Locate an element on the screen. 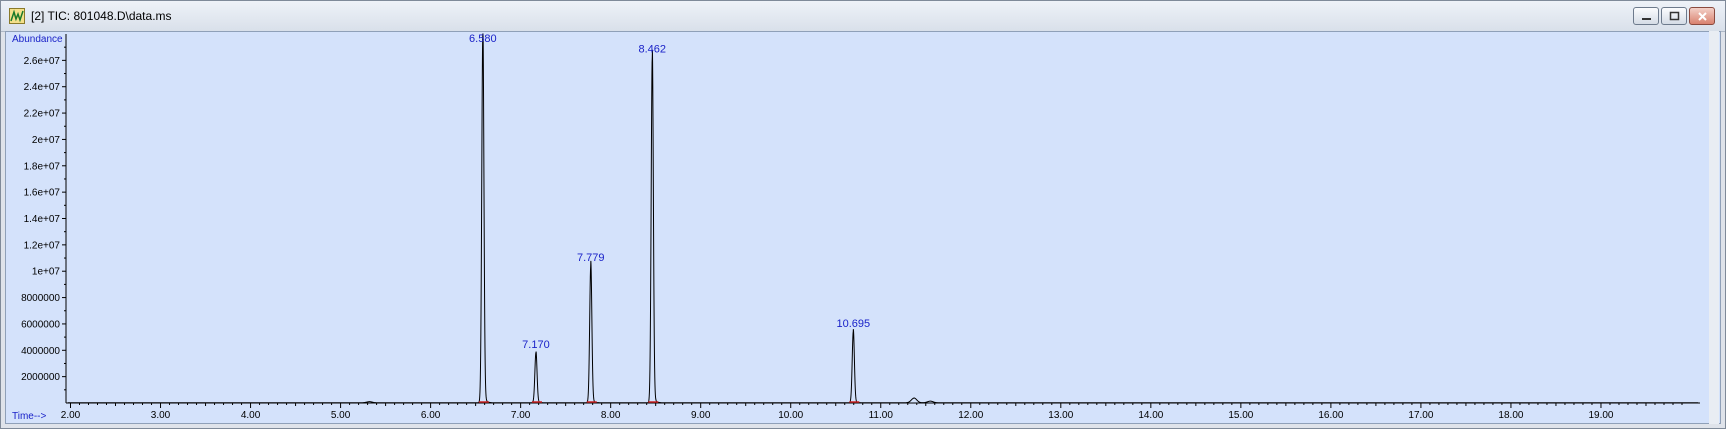 The width and height of the screenshot is (1726, 429). x-tick-label: 3.00 is located at coordinates (161, 415).